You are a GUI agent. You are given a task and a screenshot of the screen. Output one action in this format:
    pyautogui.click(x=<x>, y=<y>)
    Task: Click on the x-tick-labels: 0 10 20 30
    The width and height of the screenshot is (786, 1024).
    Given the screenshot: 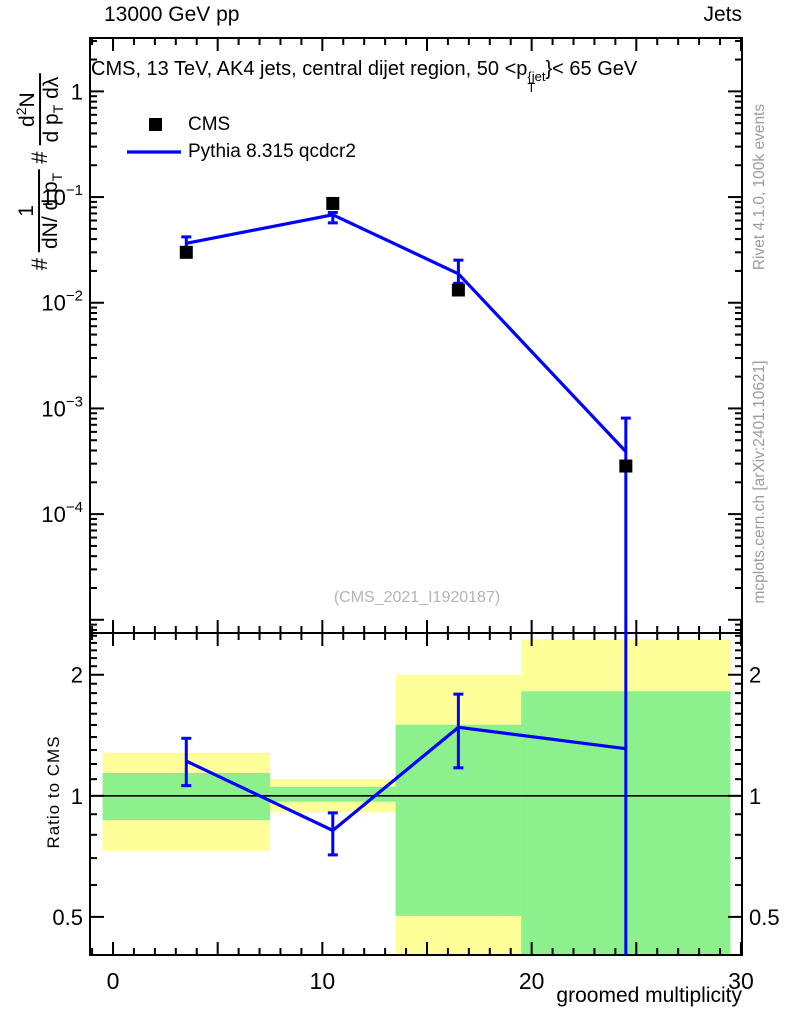 What is the action you would take?
    pyautogui.click(x=430, y=981)
    